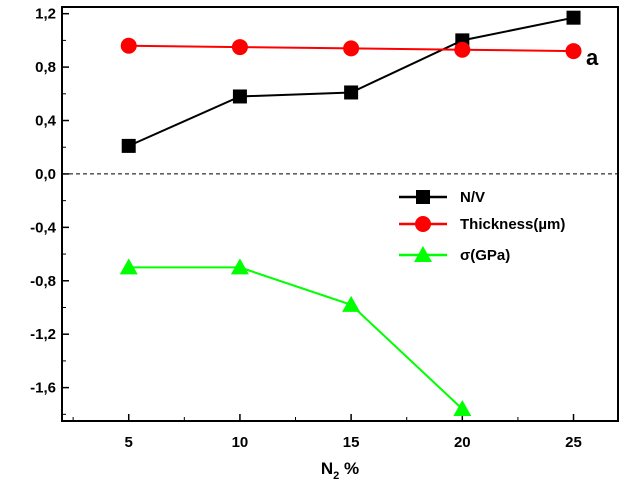 This screenshot has height=488, width=626. What do you see at coordinates (462, 442) in the screenshot?
I see `x-tick-label: 20` at bounding box center [462, 442].